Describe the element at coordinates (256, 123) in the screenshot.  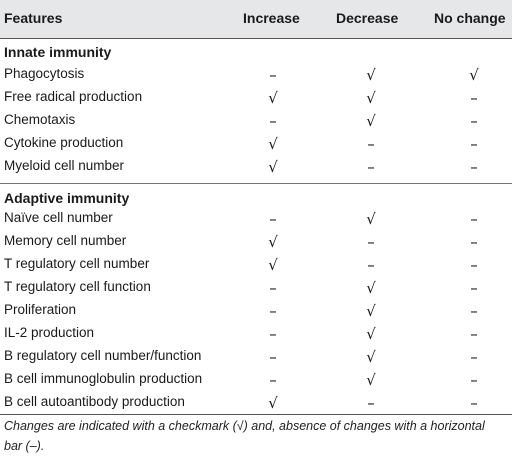
I see `table-row: Chemotaxis – √ –` at that location.